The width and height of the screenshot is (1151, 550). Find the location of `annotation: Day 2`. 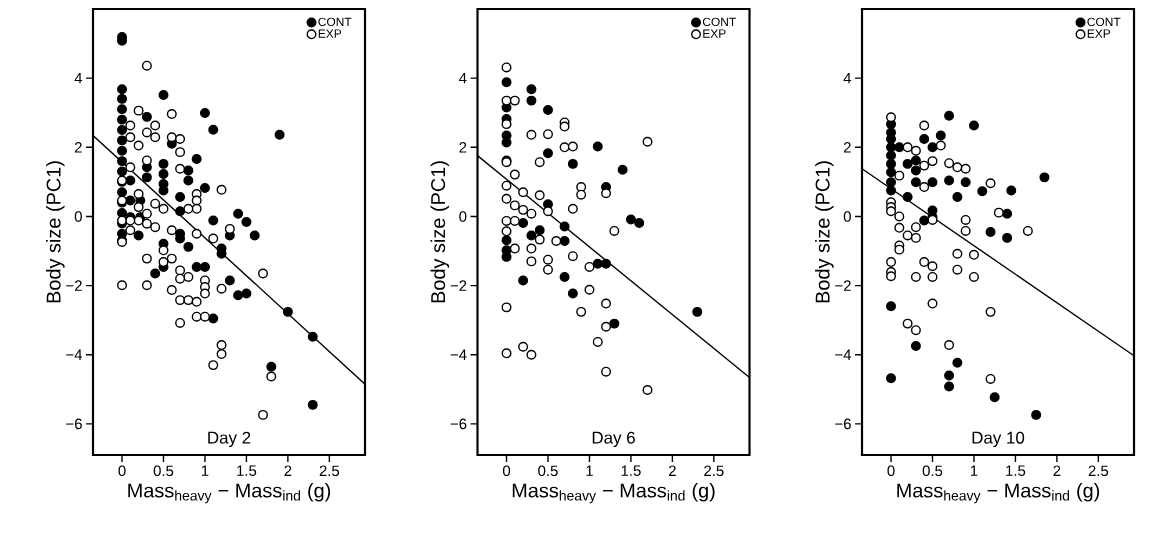

annotation: Day 2 is located at coordinates (229, 439).